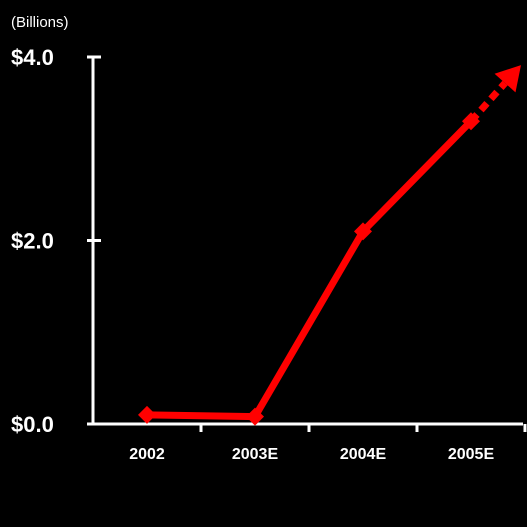 This screenshot has width=527, height=527. What do you see at coordinates (507, 79) in the screenshot?
I see `projection-arrowhead` at bounding box center [507, 79].